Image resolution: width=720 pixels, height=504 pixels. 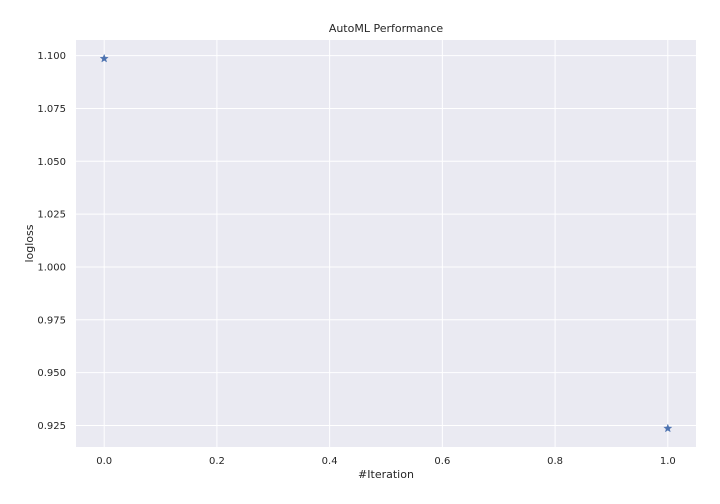 I want to click on y-tick-label: 1.100, so click(x=51, y=56).